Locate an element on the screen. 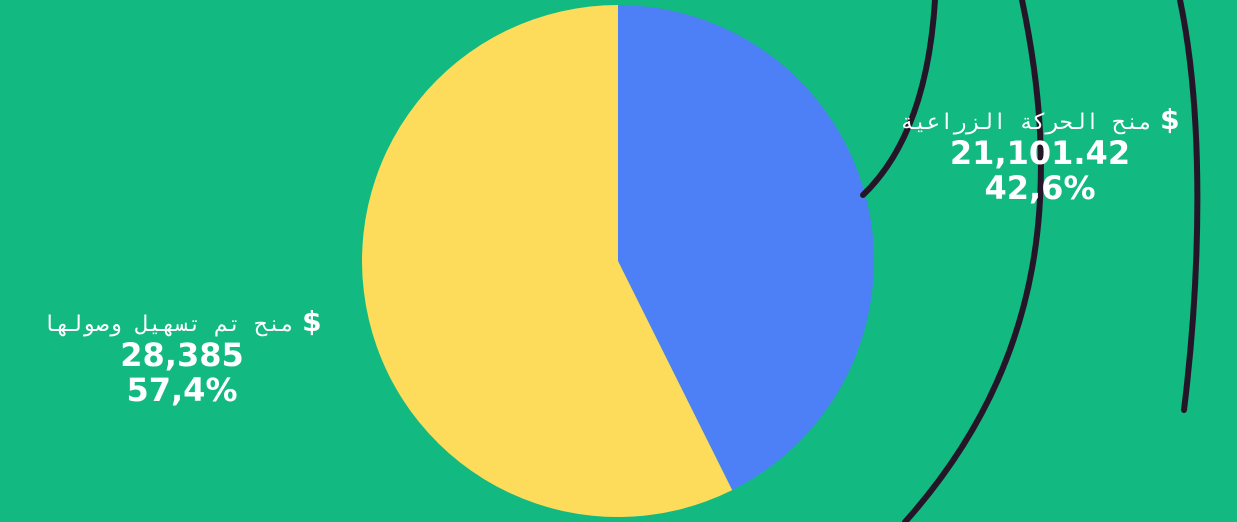 The width and height of the screenshot is (1237, 522). slice-name: $ منح تم تسهيل وصولها is located at coordinates (182, 322).